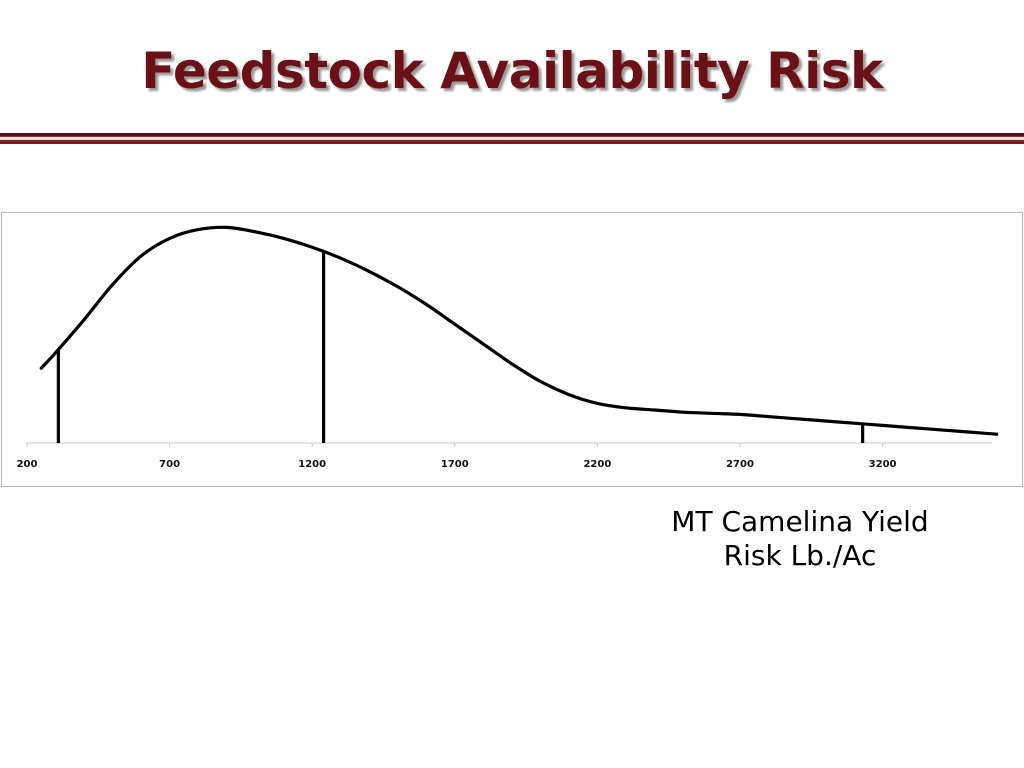  I want to click on caption-line-1: MT Camelina Yield, so click(800, 521).